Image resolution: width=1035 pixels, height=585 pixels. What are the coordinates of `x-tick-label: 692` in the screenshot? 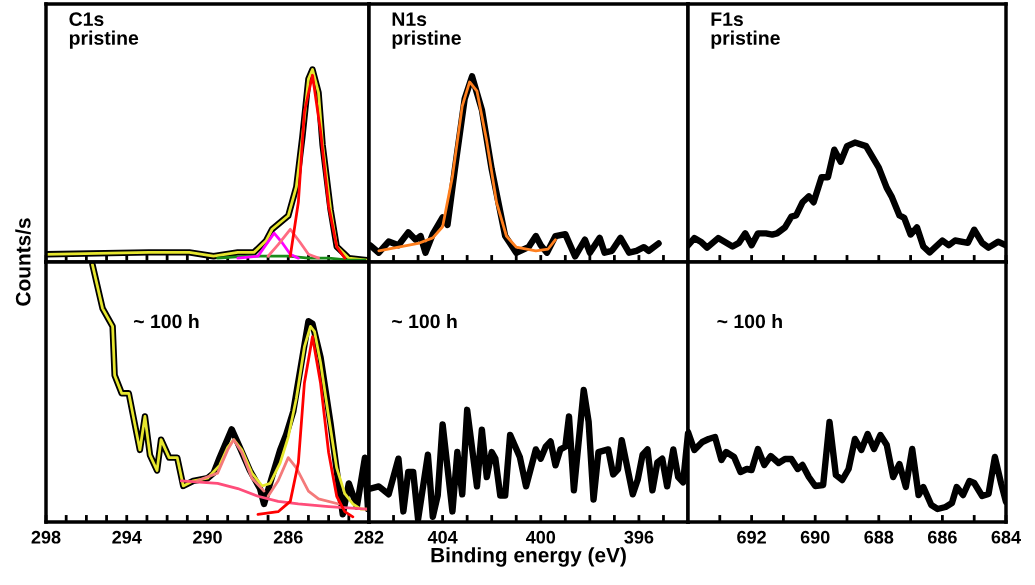 It's located at (751, 537).